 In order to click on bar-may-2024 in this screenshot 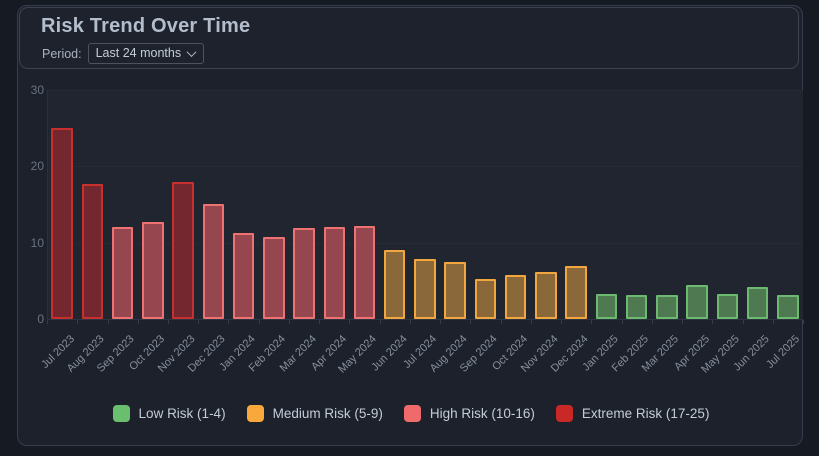, I will do `click(364, 272)`.